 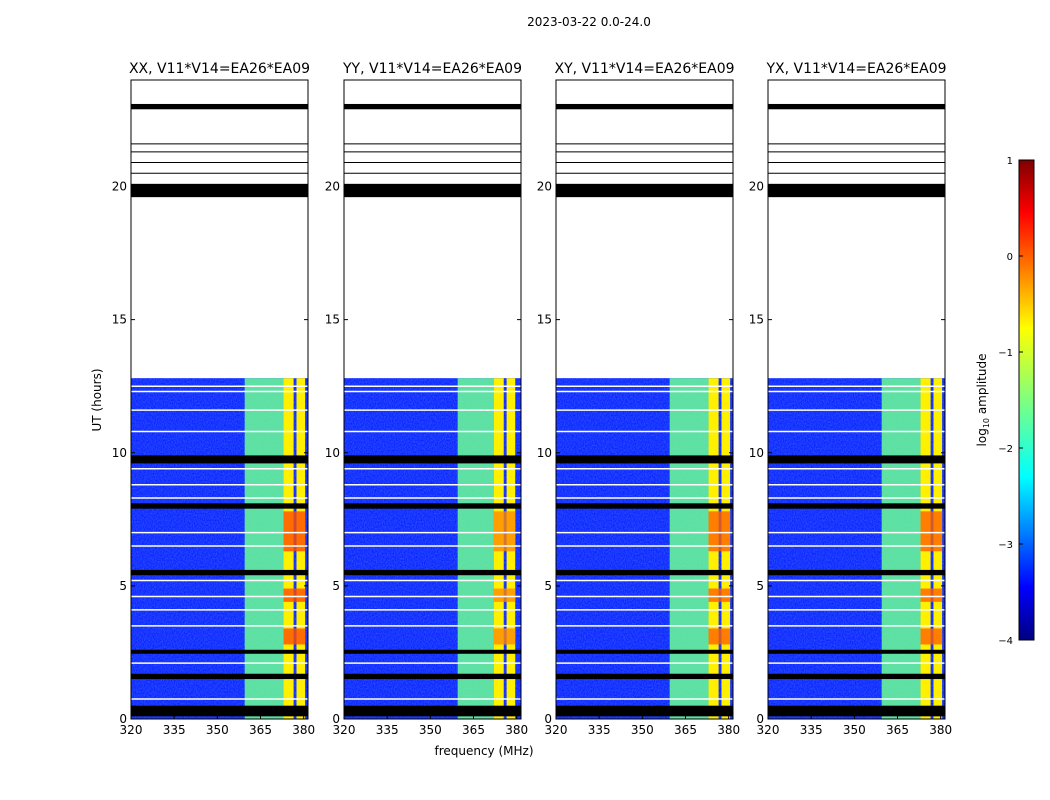 What do you see at coordinates (855, 69) in the screenshot?
I see `panel-title: YX, V11*V14=EA26*EA09` at bounding box center [855, 69].